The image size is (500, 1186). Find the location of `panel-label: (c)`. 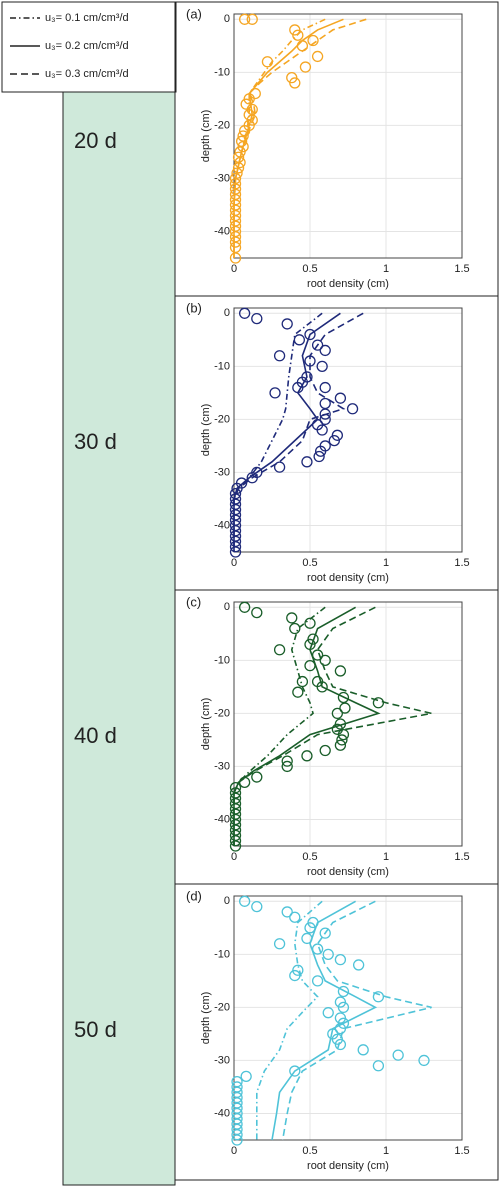

panel-label: (c) is located at coordinates (193, 601).